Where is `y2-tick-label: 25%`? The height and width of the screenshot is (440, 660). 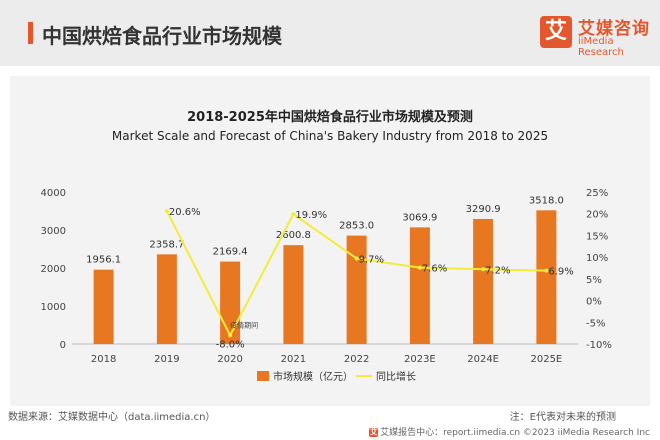 y2-tick-label: 25% is located at coordinates (597, 193).